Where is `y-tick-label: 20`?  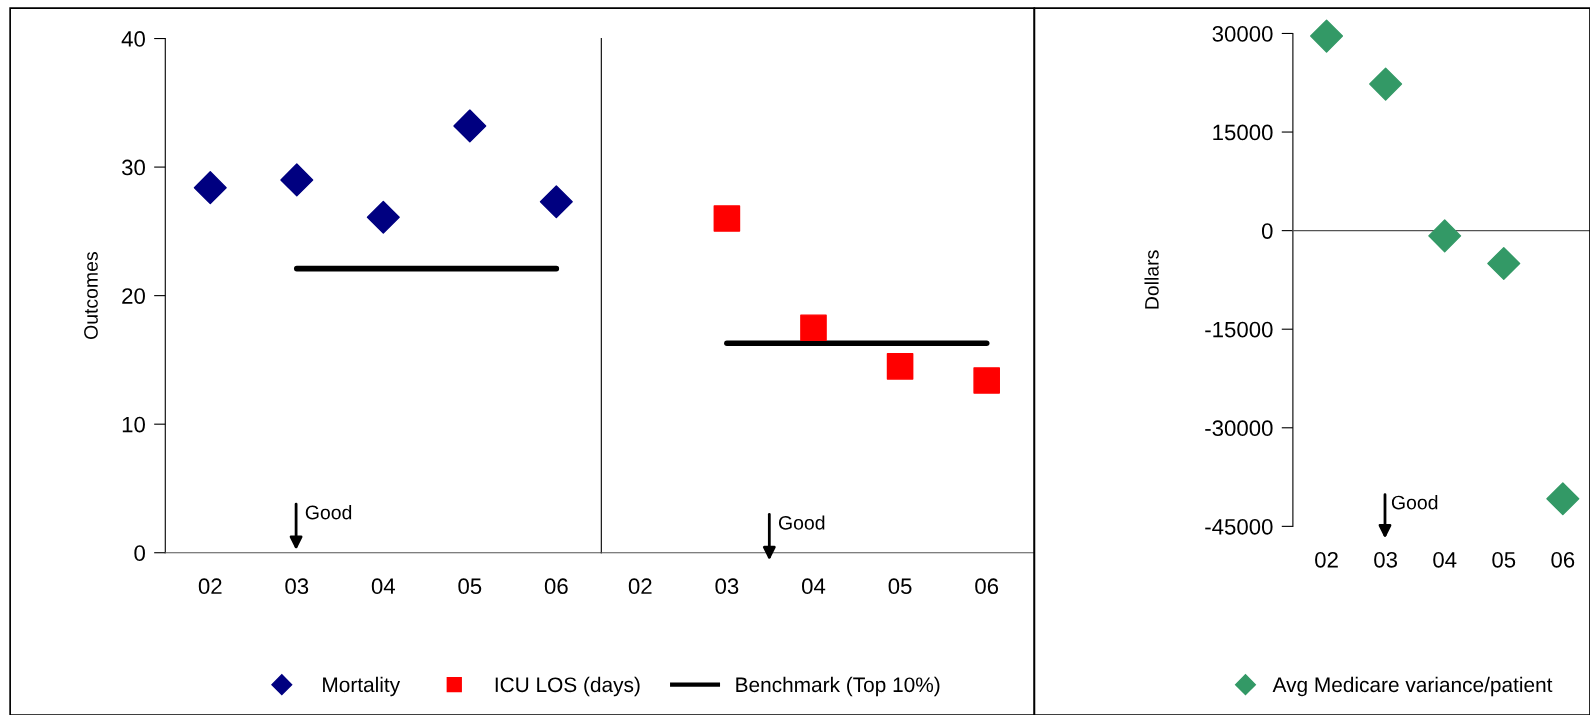 y-tick-label: 20 is located at coordinates (133, 296).